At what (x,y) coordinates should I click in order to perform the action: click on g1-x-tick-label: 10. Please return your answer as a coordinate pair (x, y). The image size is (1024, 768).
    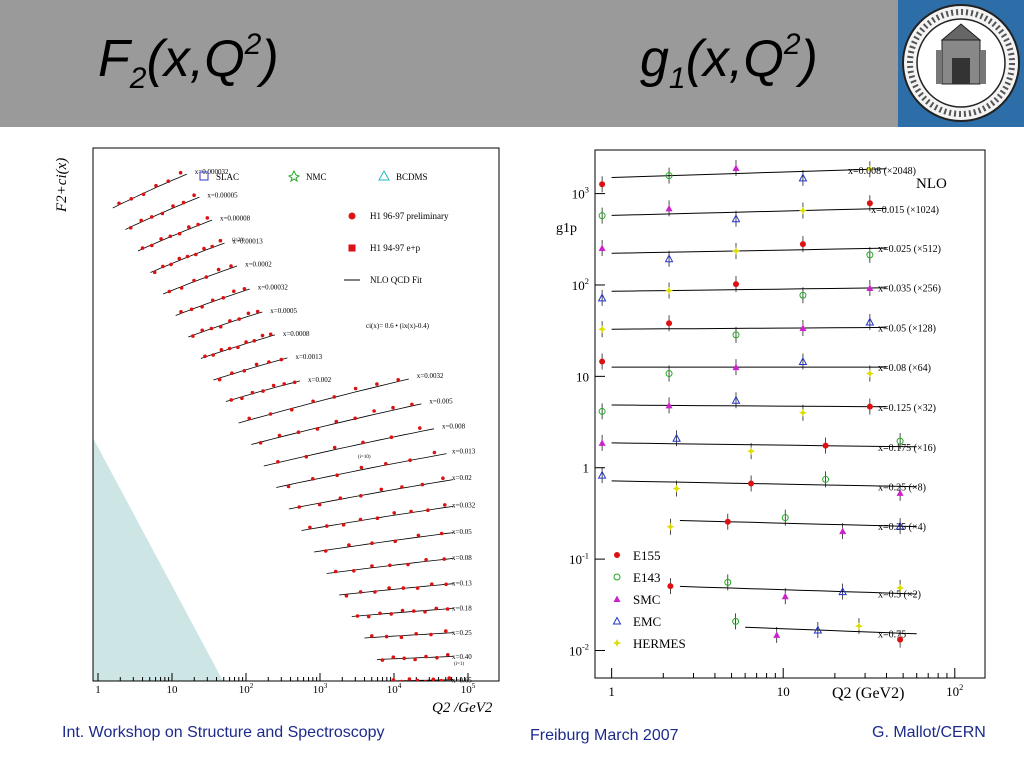
    Looking at the image, I should click on (783, 691).